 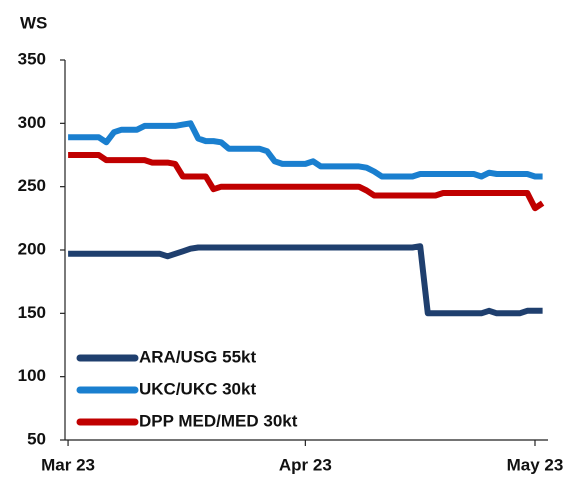 What do you see at coordinates (305, 464) in the screenshot?
I see `x-tick-label: Apr 23` at bounding box center [305, 464].